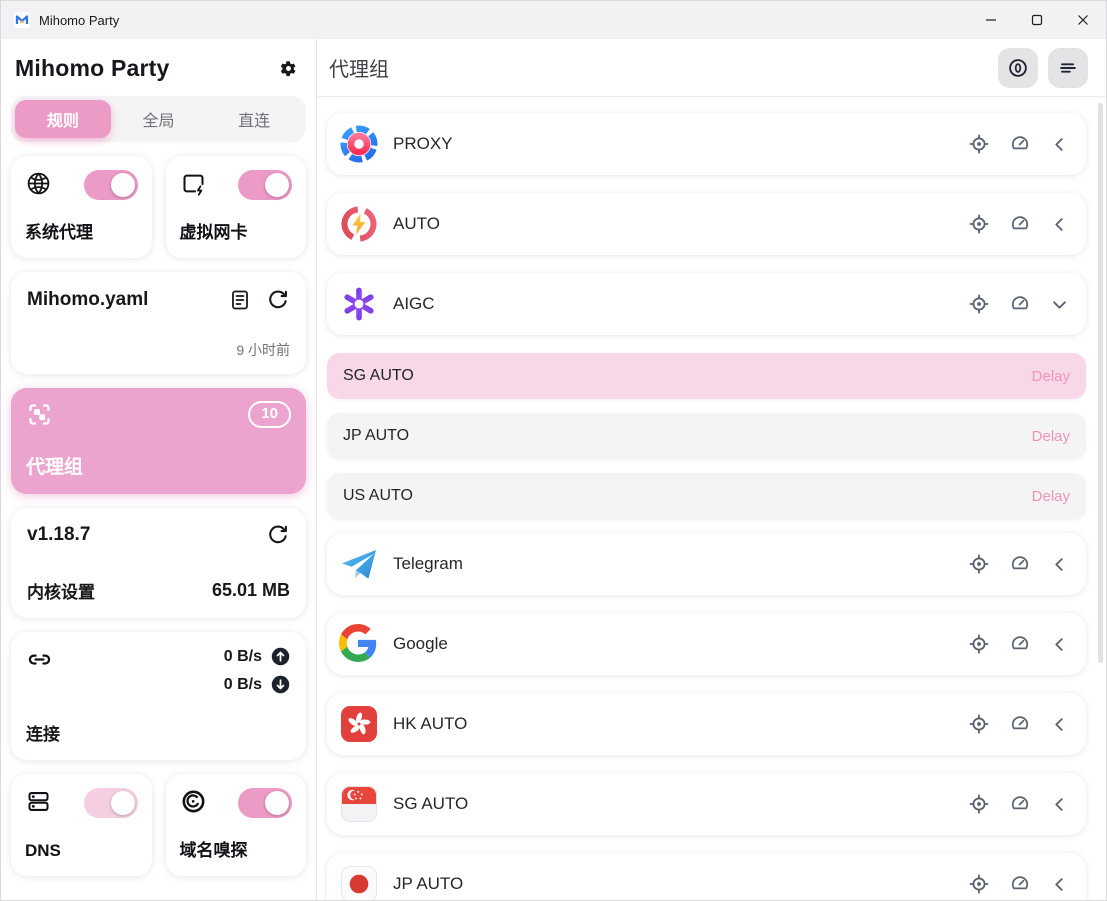 This screenshot has height=901, width=1107. I want to click on proxy-group-row: PROXY, so click(706, 144).